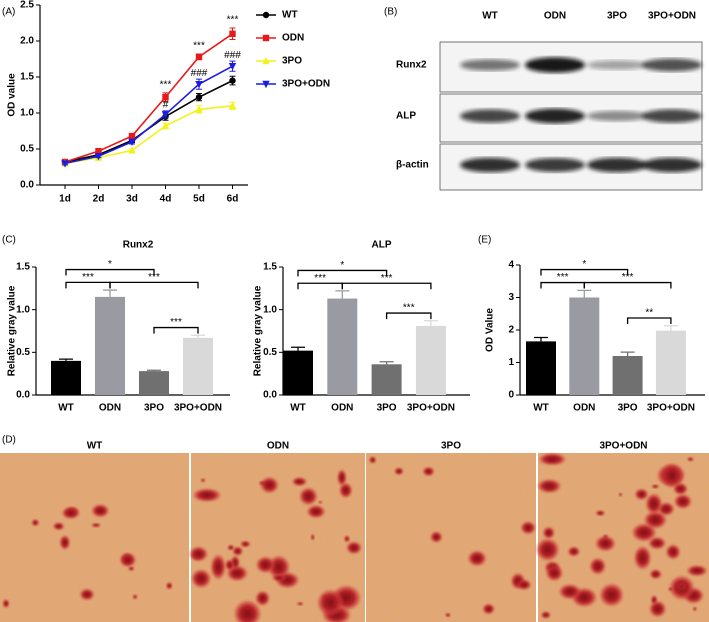  I want to click on y-tick-label: 0, so click(511, 395).